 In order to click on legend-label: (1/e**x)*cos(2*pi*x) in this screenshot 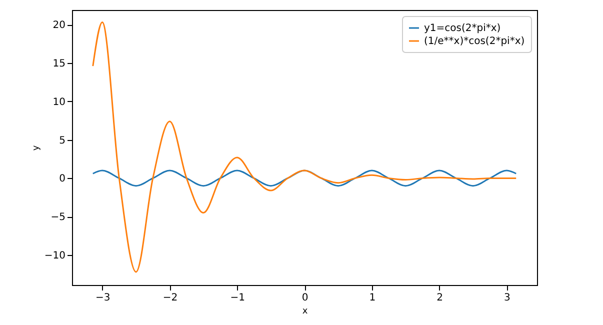, I will do `click(474, 41)`.